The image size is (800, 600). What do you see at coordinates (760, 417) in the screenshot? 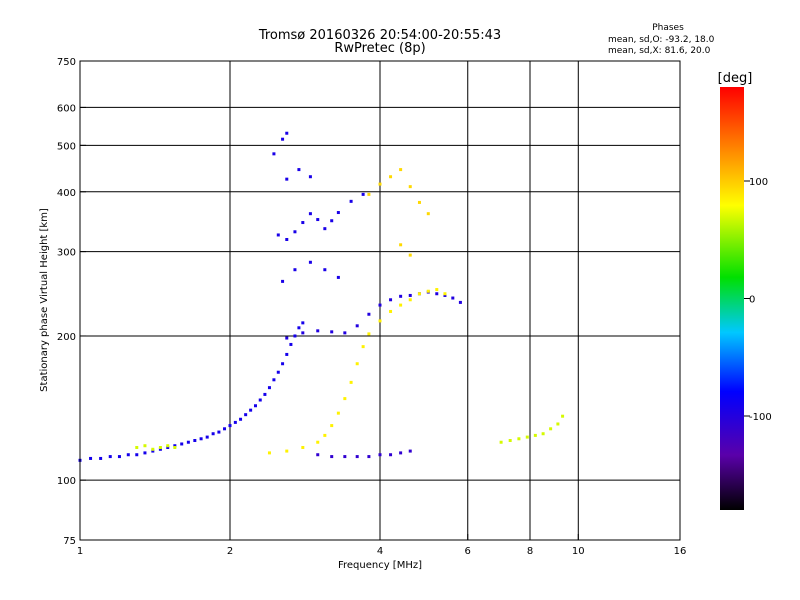
I see `colorbar-tick-label: -100` at bounding box center [760, 417].